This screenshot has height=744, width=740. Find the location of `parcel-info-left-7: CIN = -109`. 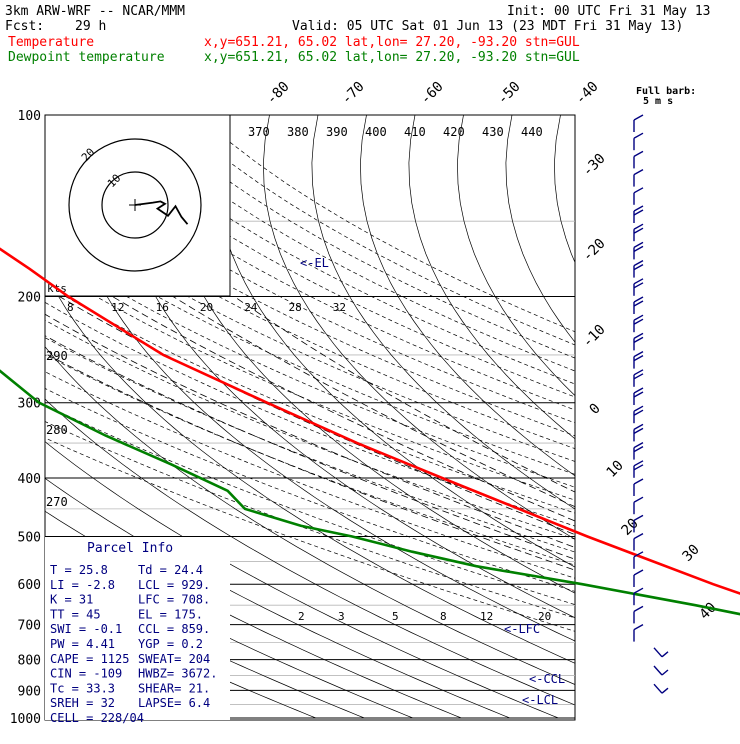

parcel-info-left-7: CIN = -109 is located at coordinates (86, 674).